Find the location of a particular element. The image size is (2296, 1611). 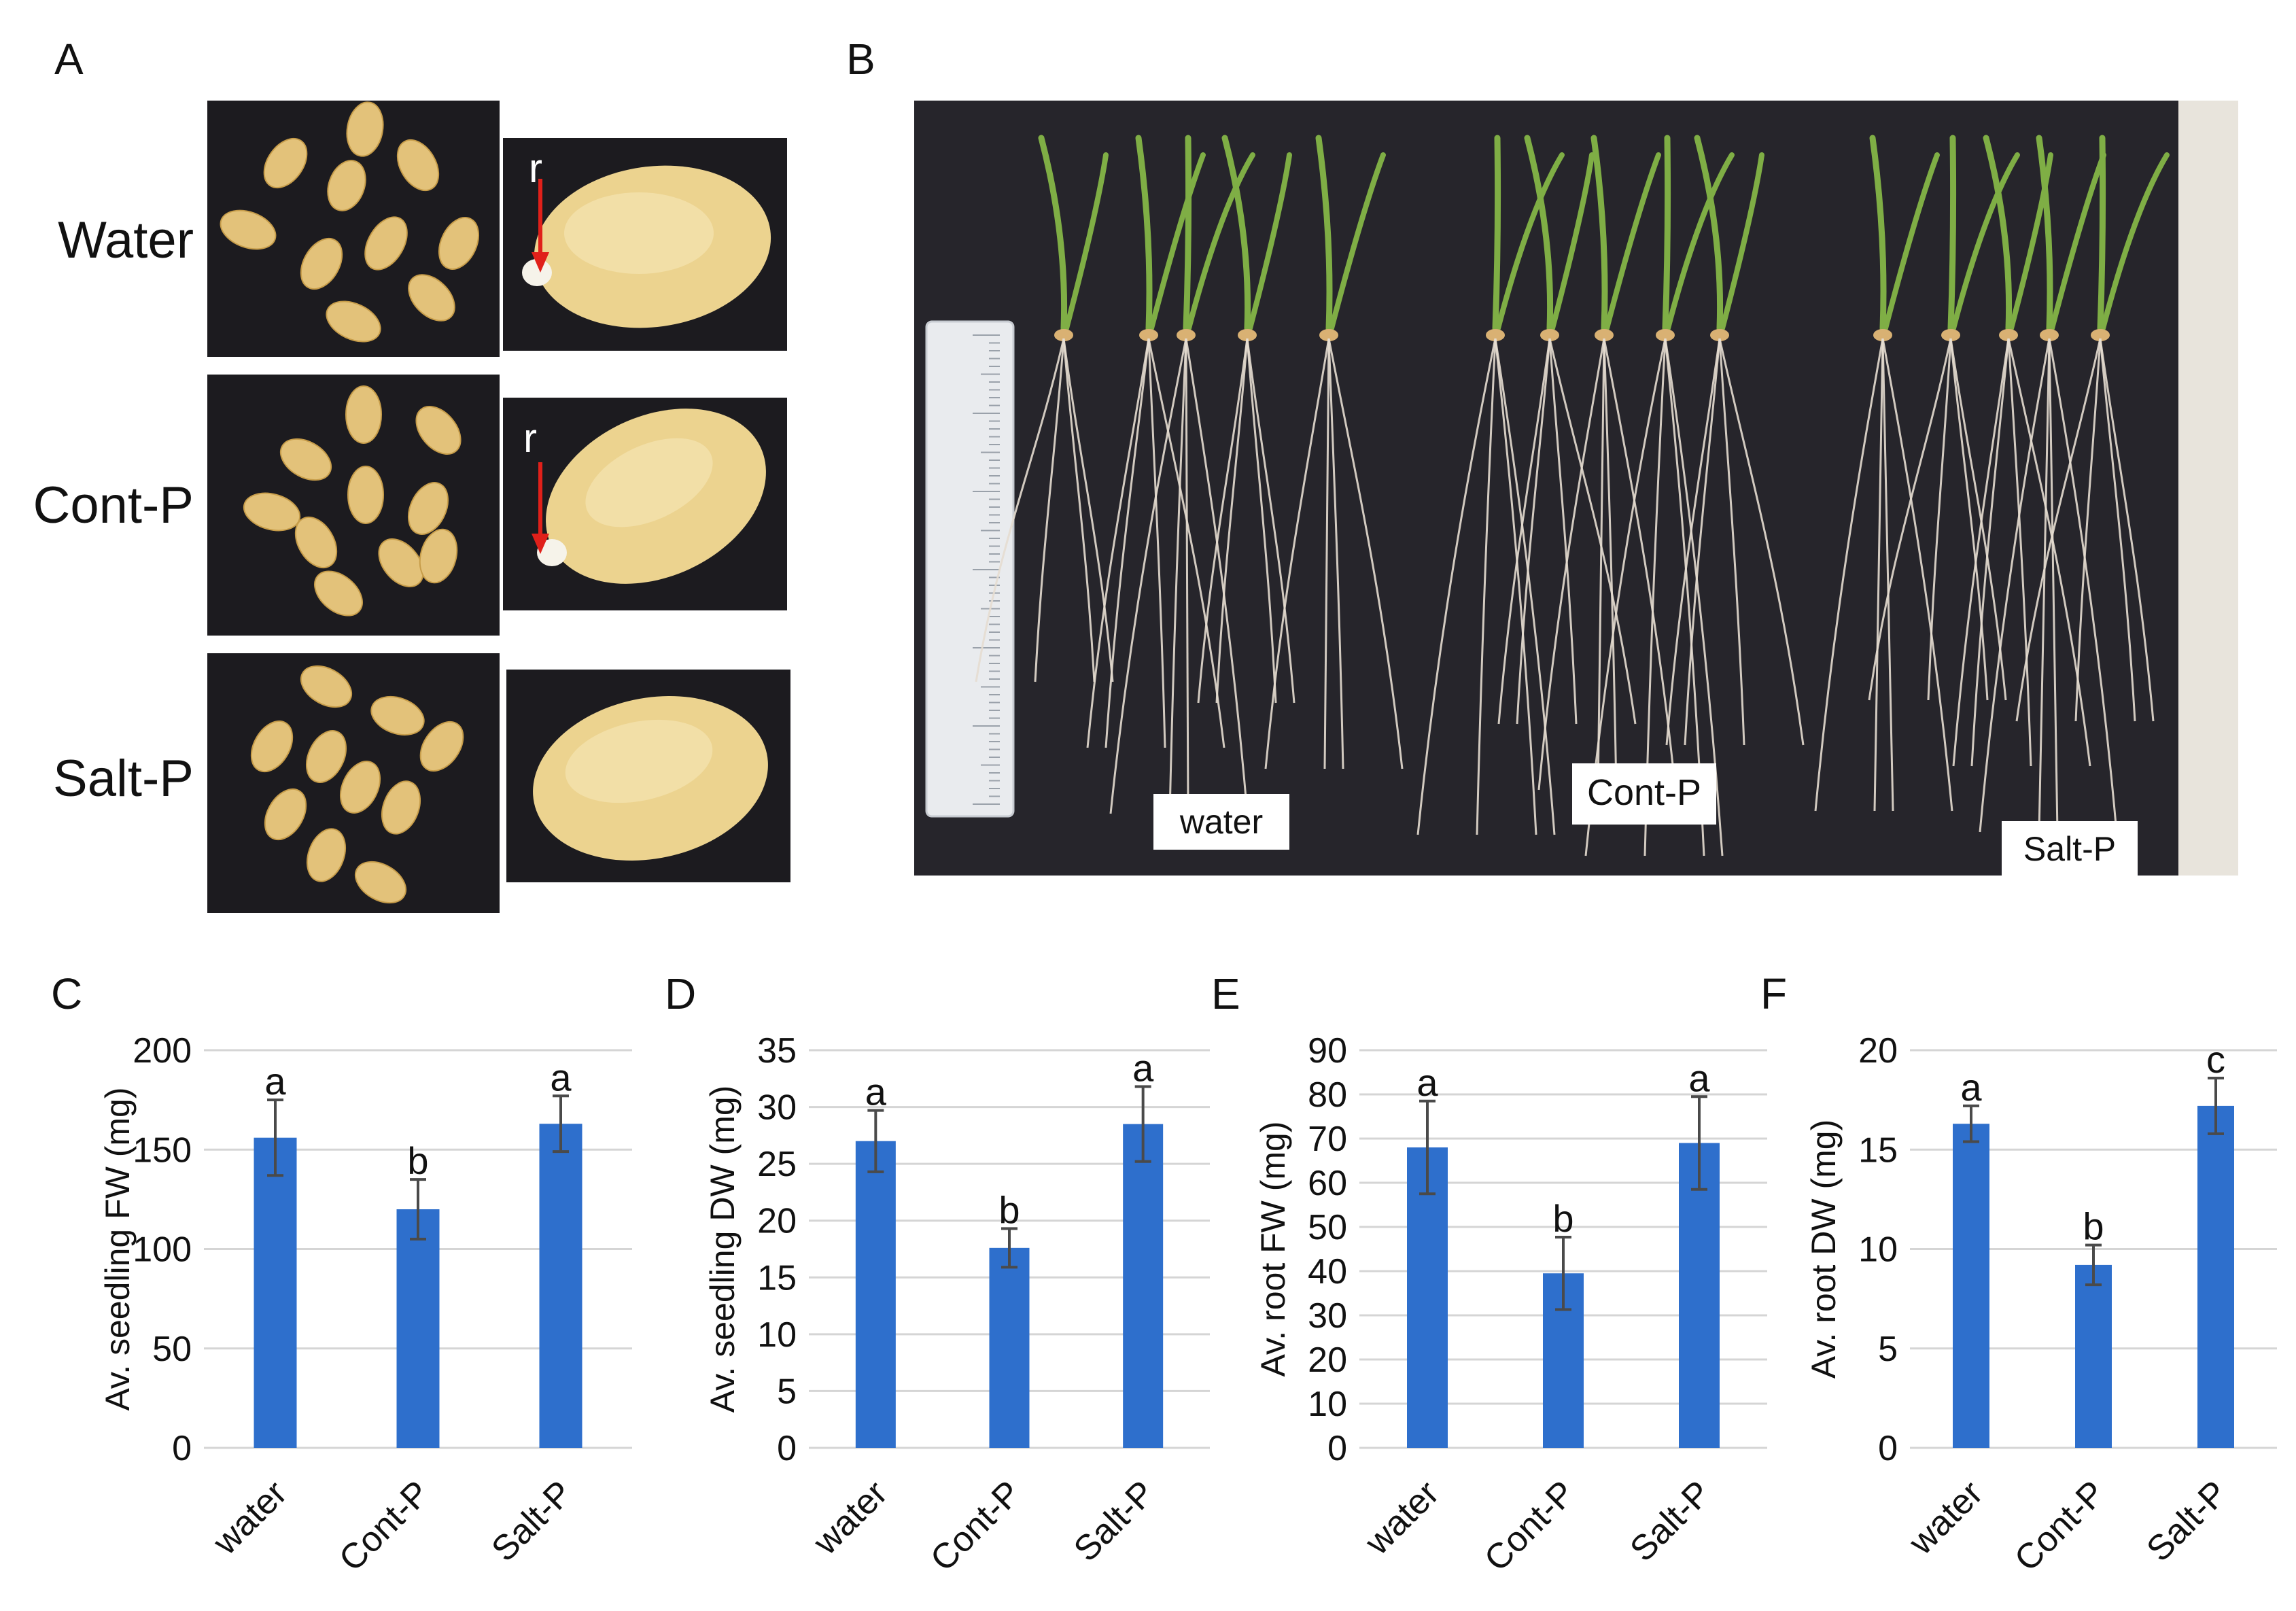

y-tick-label: 60 is located at coordinates (1327, 1183).